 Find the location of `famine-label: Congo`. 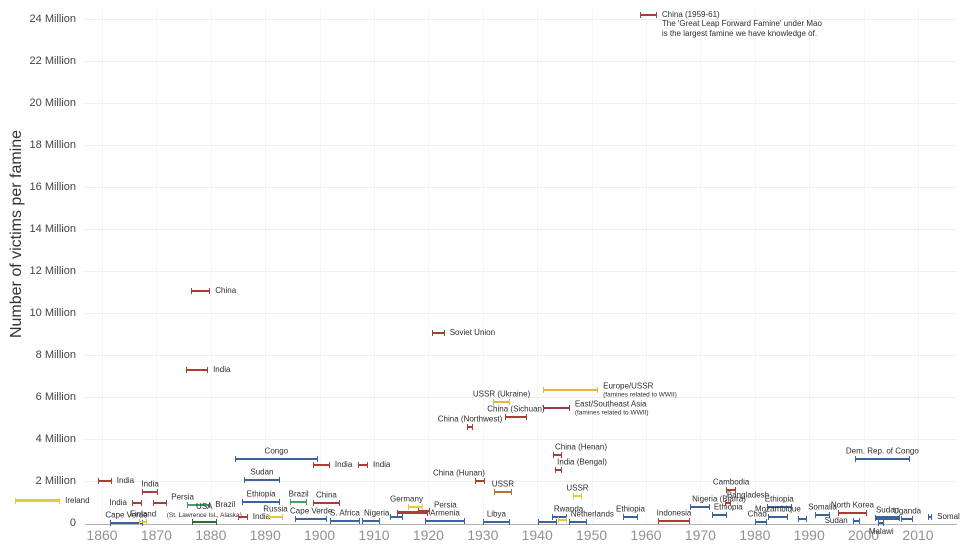

famine-label: Congo is located at coordinates (277, 451).